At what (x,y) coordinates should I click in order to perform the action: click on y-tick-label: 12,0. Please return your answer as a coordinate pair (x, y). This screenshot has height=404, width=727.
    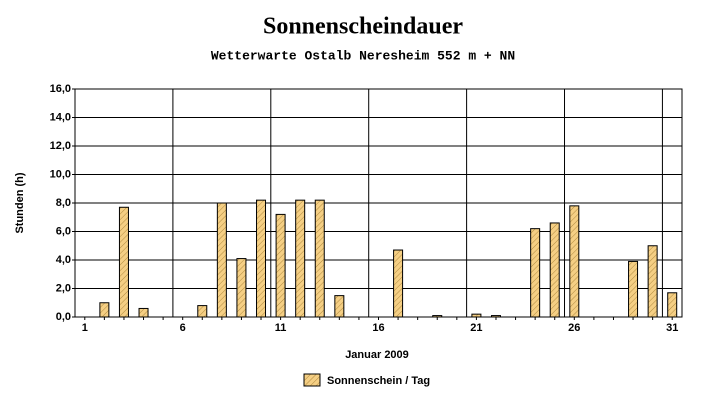
    Looking at the image, I should click on (60, 146).